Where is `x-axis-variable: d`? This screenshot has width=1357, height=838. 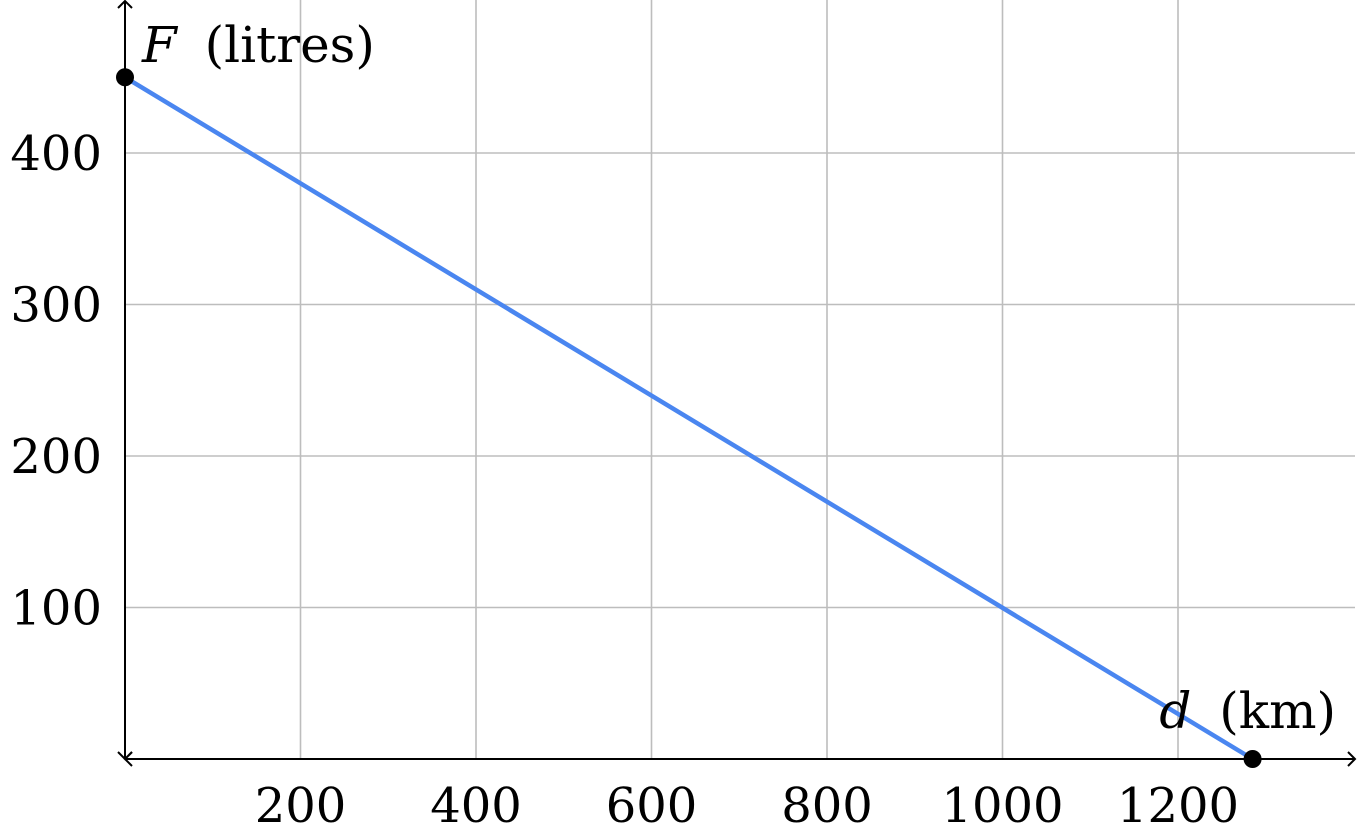
x-axis-variable: d is located at coordinates (1175, 711).